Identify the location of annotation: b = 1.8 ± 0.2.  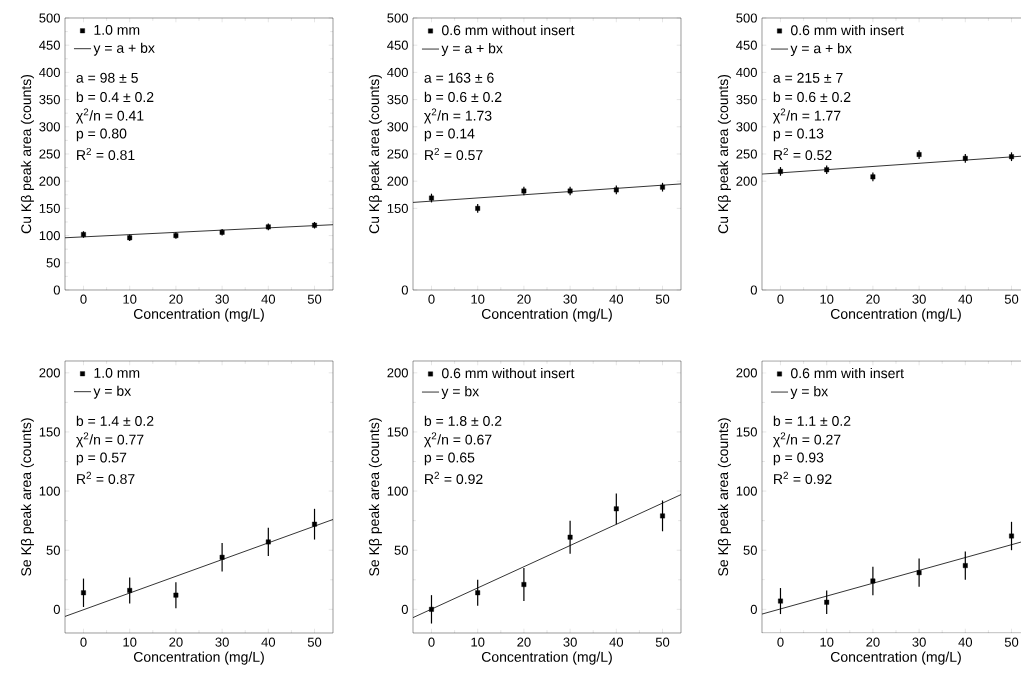
(463, 420).